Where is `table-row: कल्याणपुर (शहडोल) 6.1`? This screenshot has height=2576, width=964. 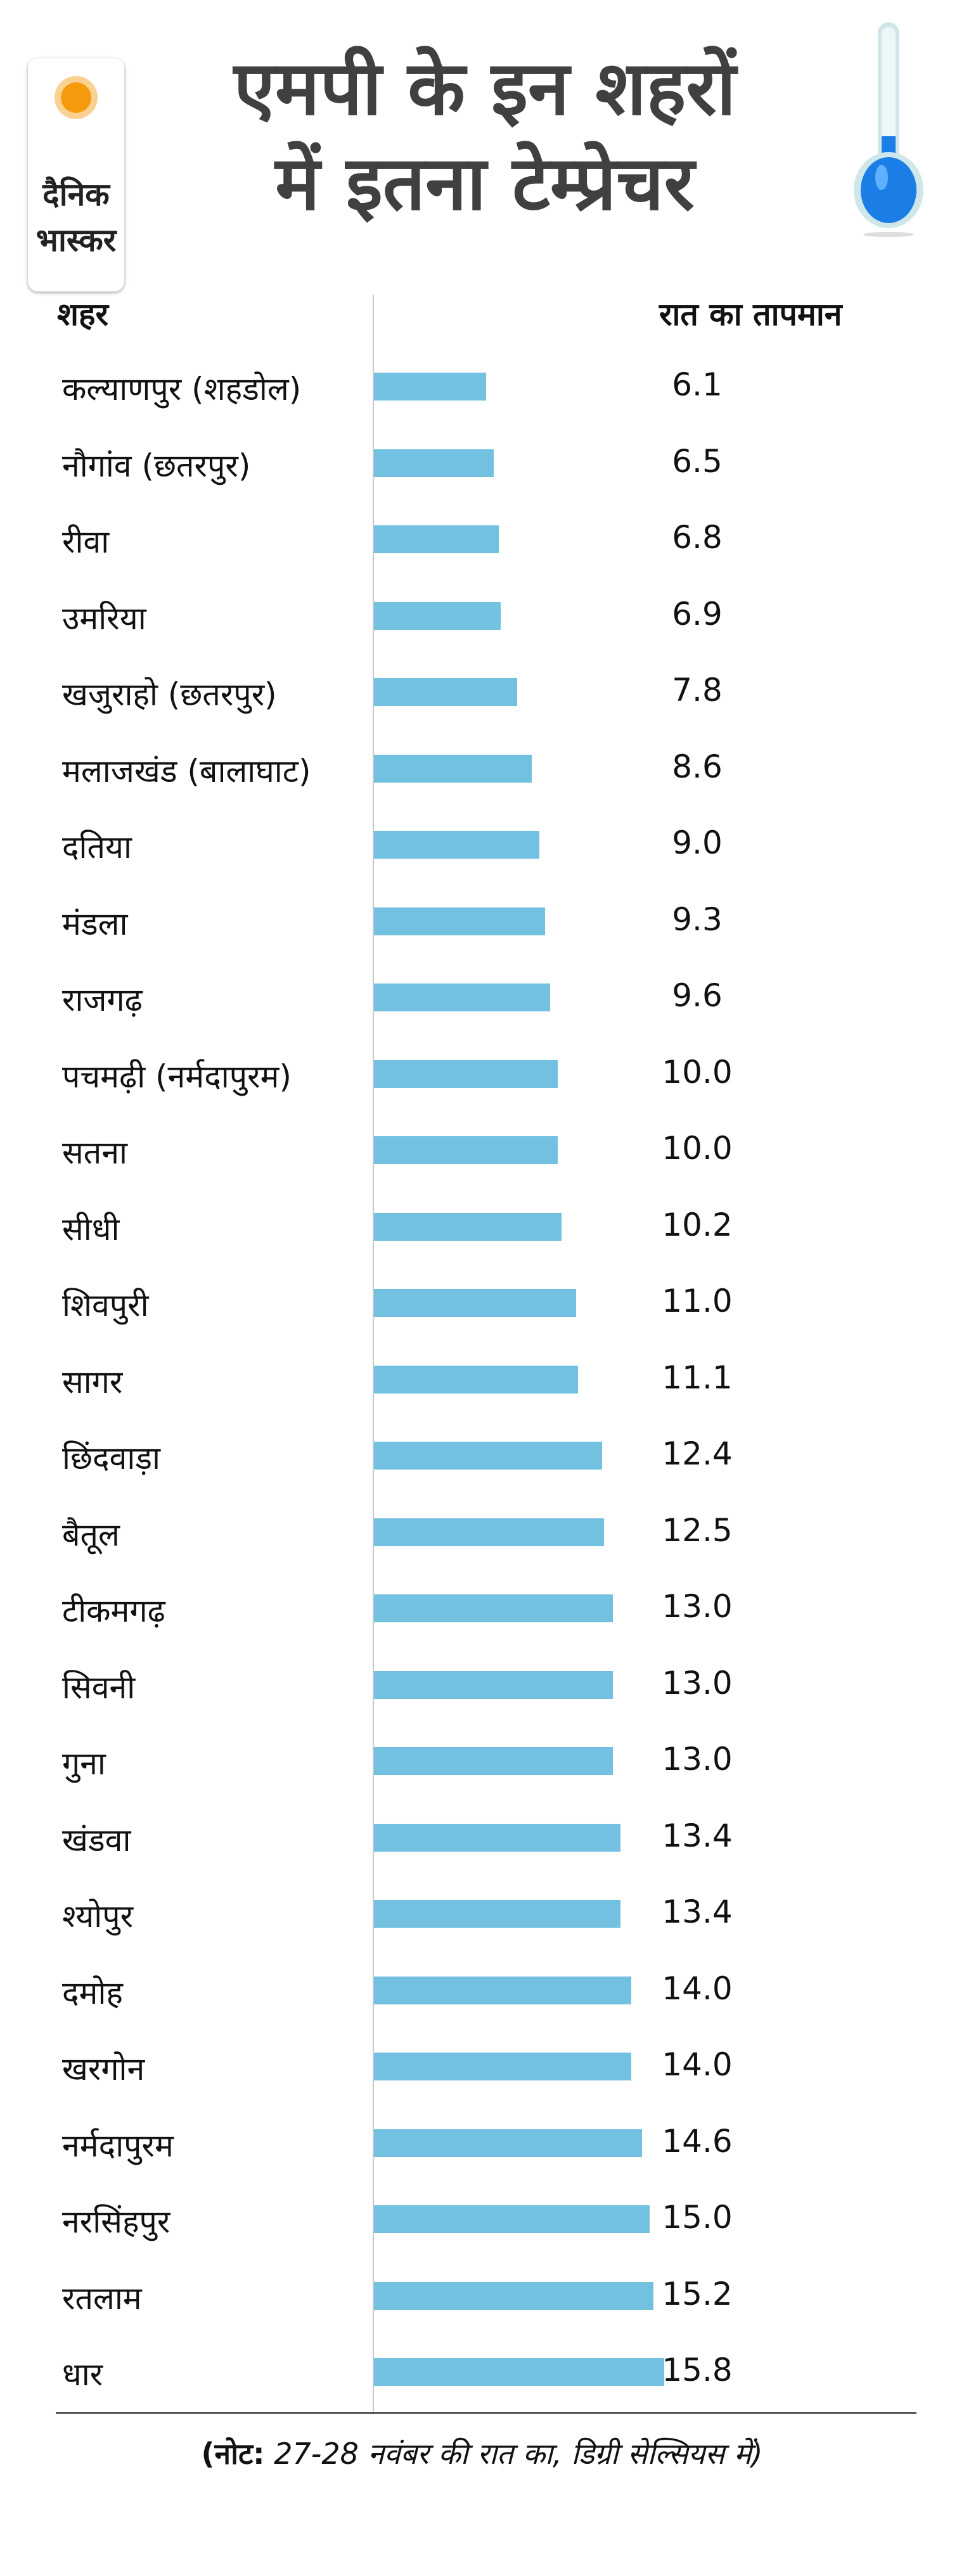
table-row: कल्याणपुर (शहडोल) 6.1 is located at coordinates (482, 386).